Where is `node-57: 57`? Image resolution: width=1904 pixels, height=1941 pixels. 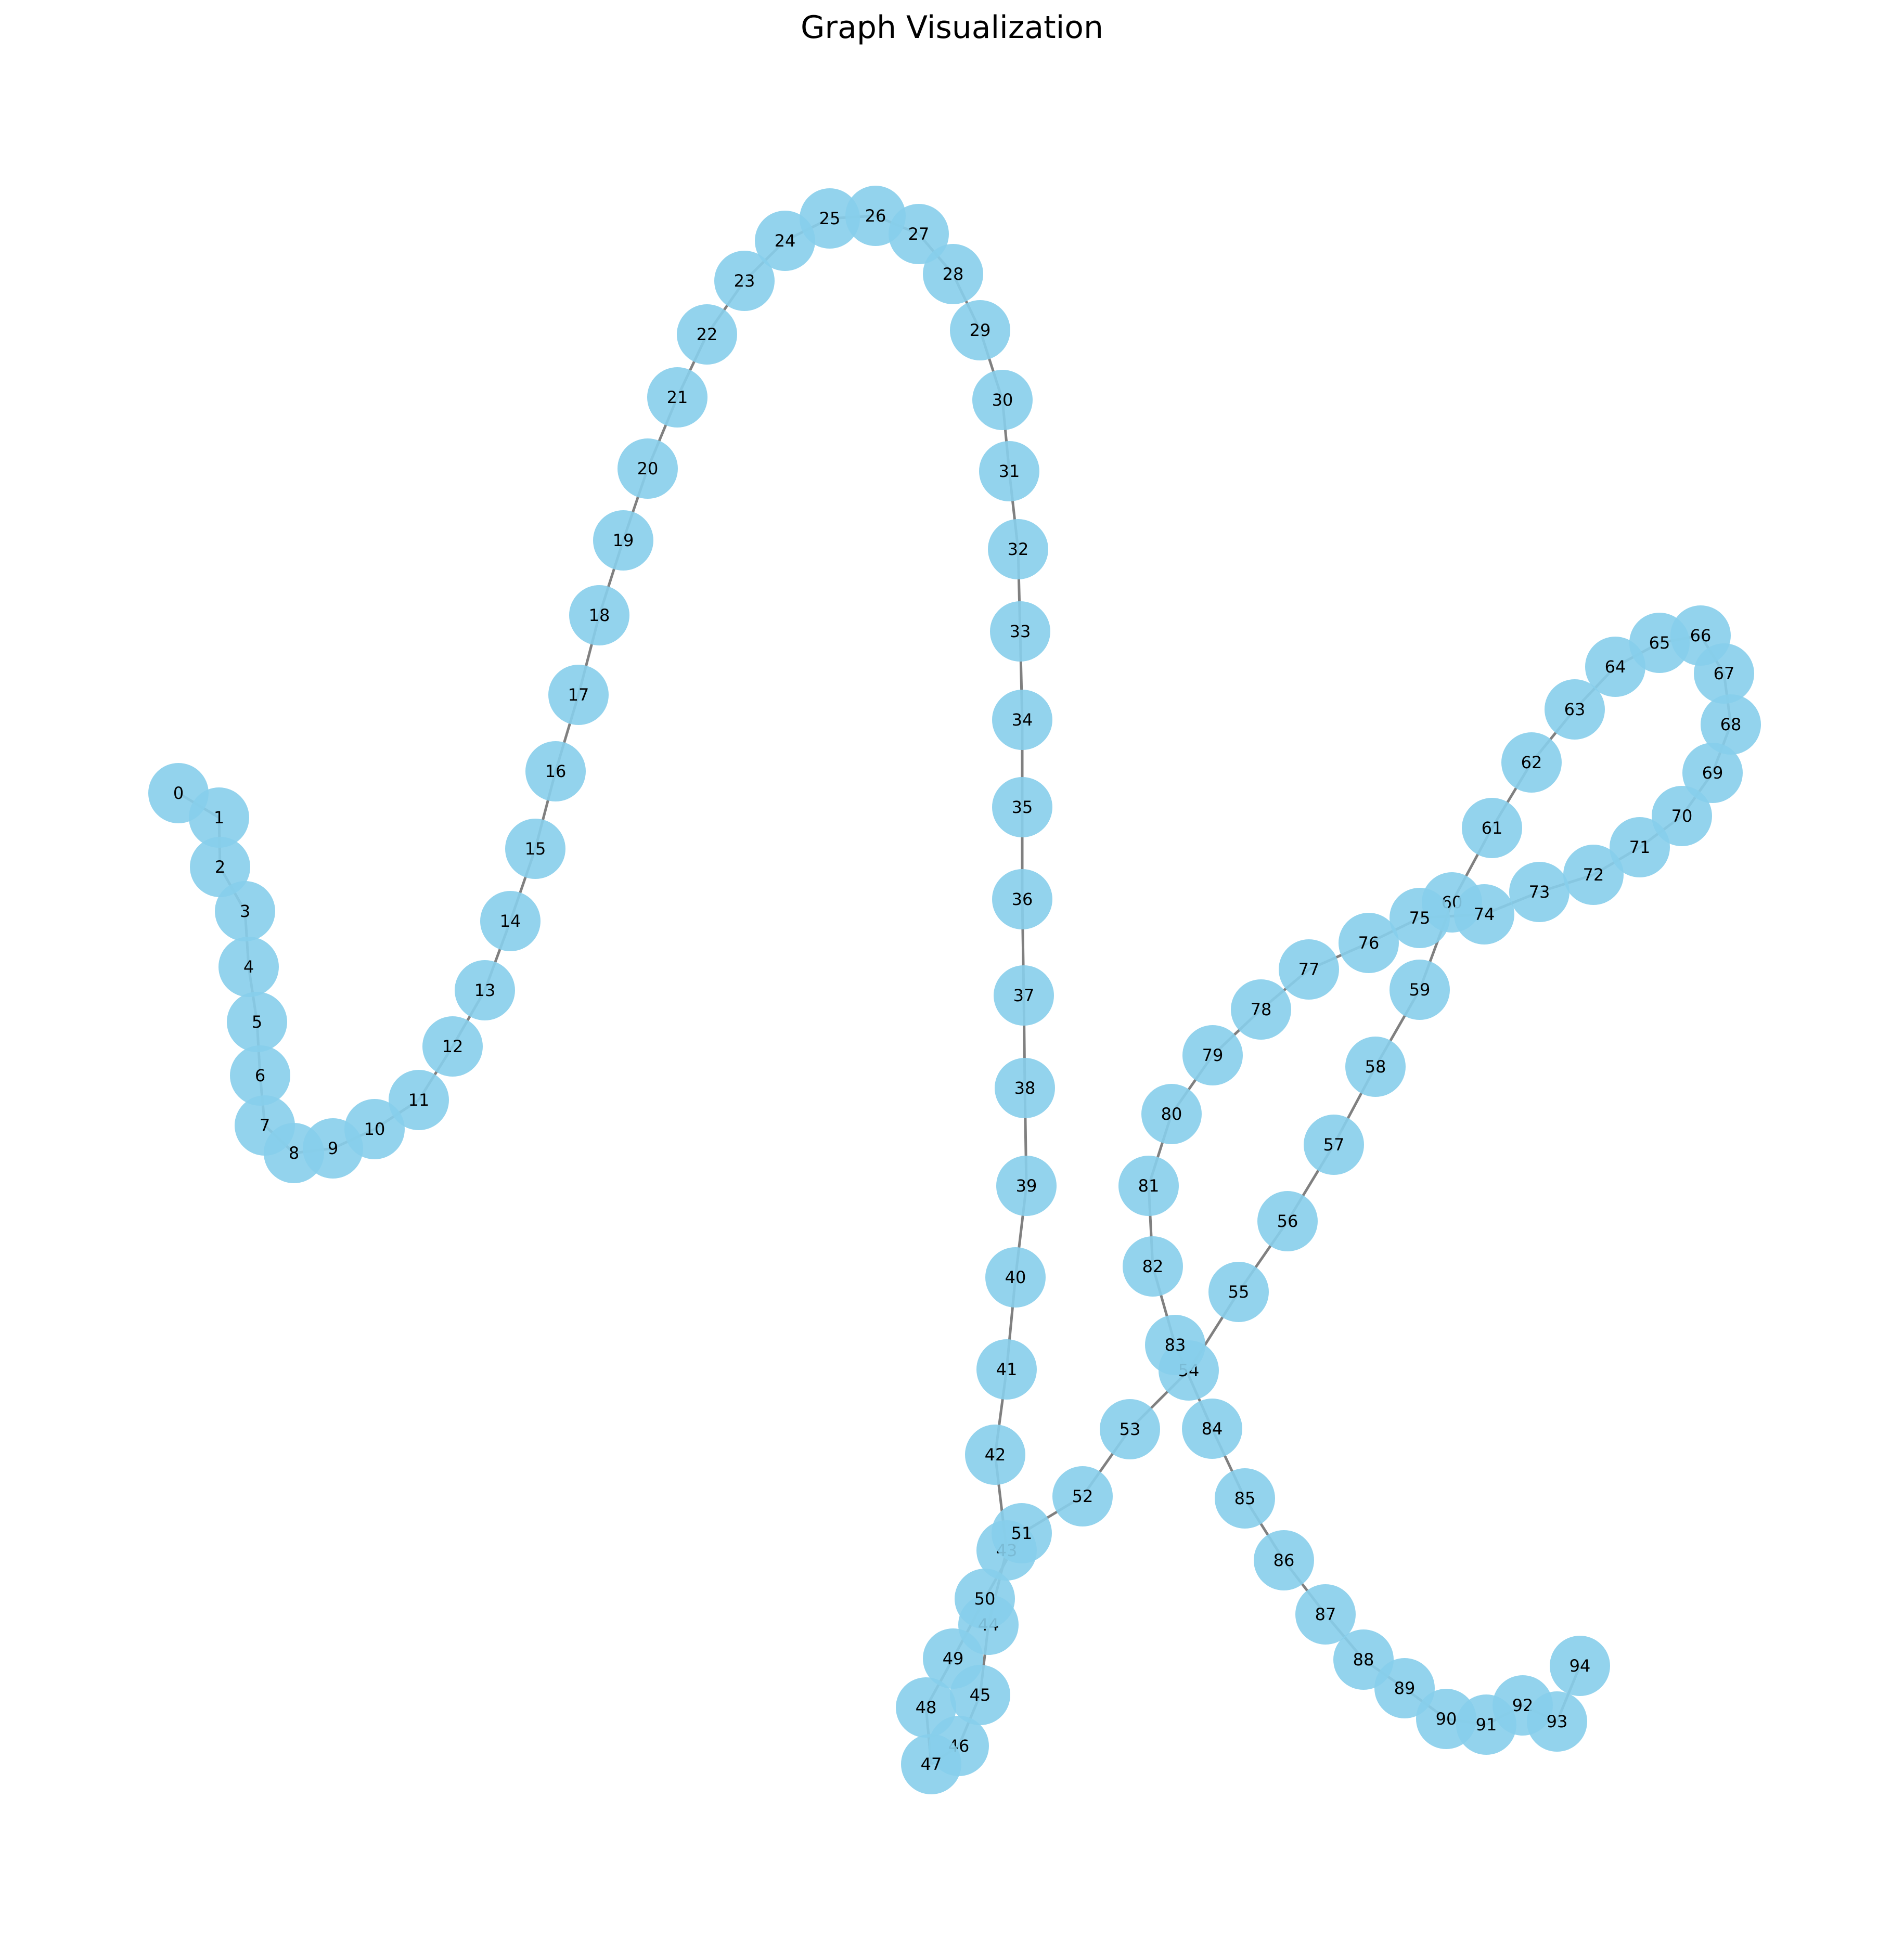
node-57: 57 is located at coordinates (1334, 1145).